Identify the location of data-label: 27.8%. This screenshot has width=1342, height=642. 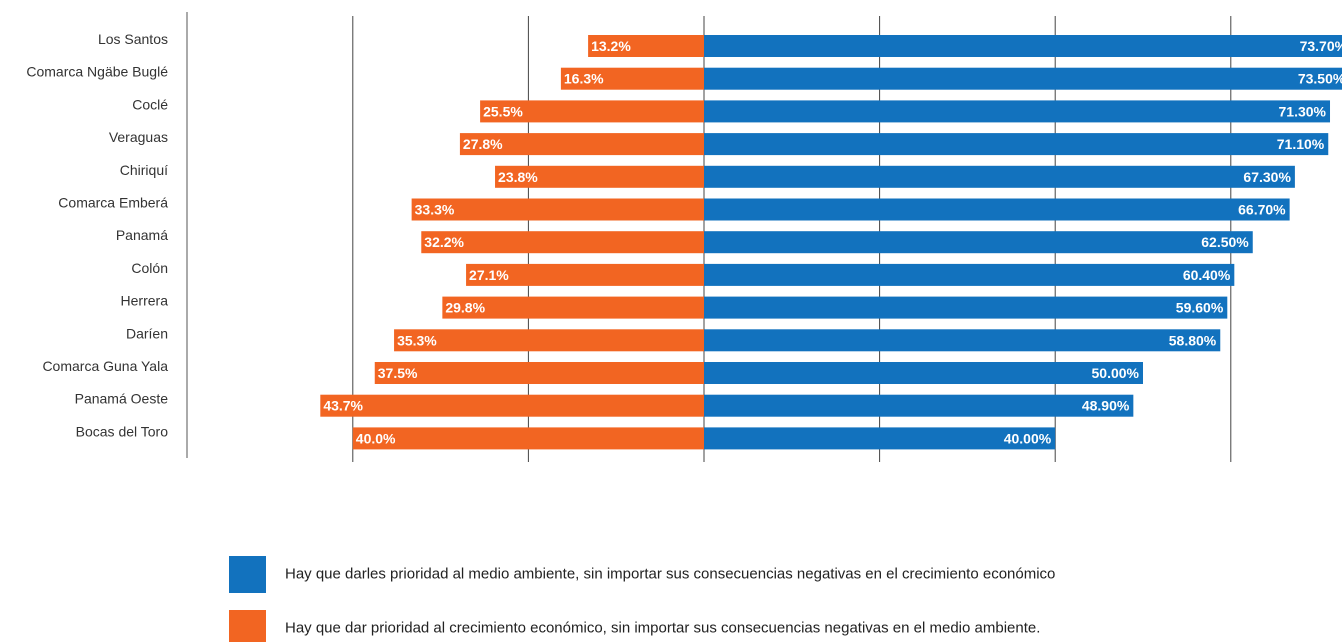
(483, 144).